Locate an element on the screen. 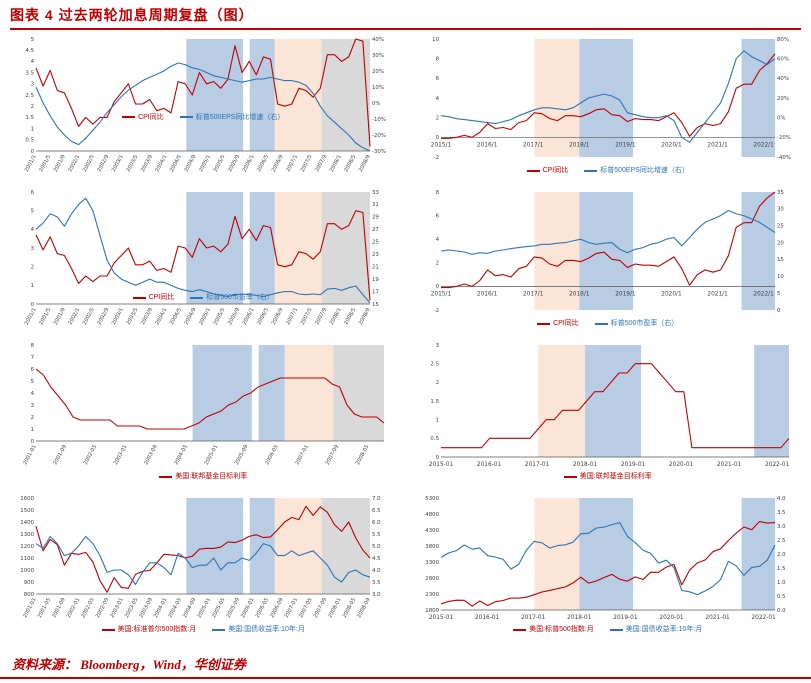 The image size is (811, 683). svg-text: 2018-01 is located at coordinates (584, 465).